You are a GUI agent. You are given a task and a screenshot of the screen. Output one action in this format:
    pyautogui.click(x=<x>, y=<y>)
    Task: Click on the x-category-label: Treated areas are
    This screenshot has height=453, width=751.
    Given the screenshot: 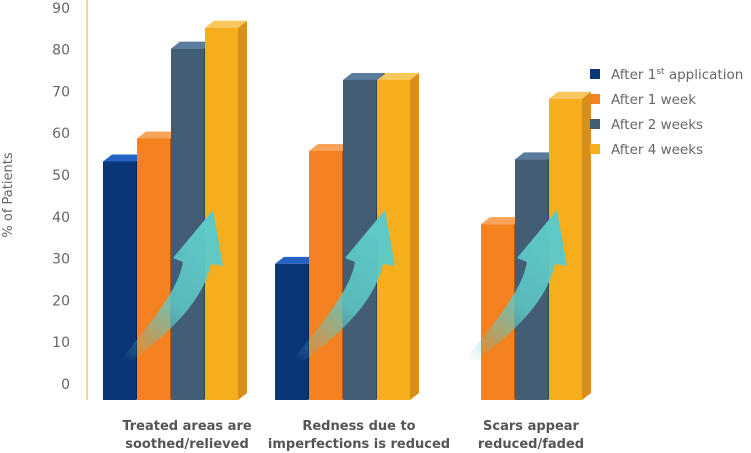 What is the action you would take?
    pyautogui.click(x=187, y=426)
    